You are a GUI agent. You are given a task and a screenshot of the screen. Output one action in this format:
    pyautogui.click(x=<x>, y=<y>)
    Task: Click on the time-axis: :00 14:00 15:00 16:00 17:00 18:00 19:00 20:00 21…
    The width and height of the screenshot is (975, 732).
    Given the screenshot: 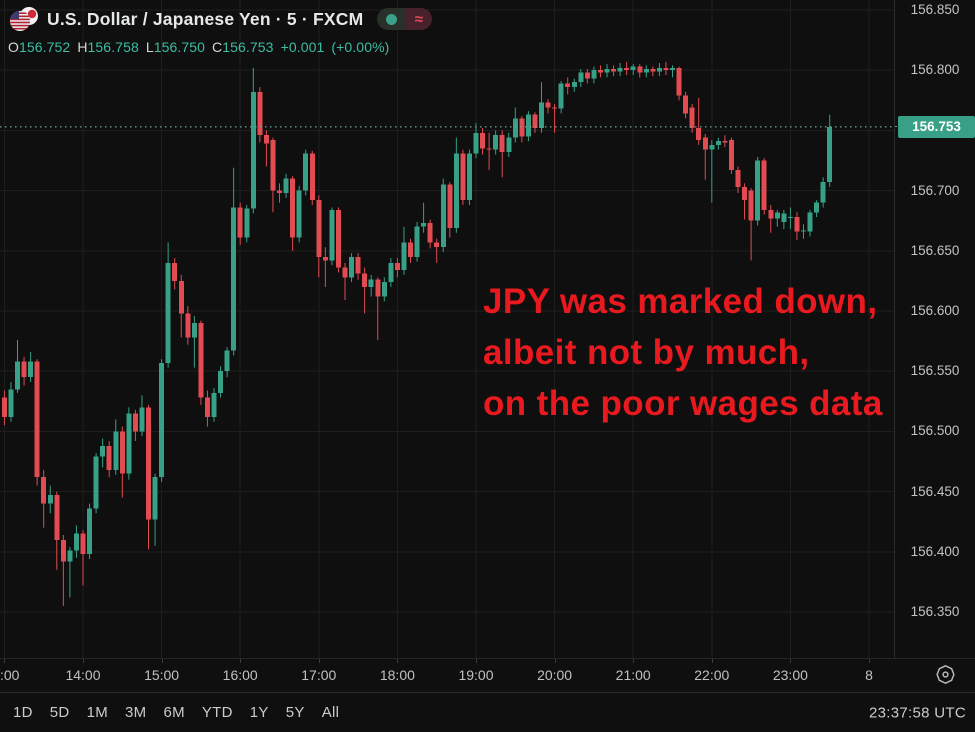 What is the action you would take?
    pyautogui.click(x=487, y=675)
    